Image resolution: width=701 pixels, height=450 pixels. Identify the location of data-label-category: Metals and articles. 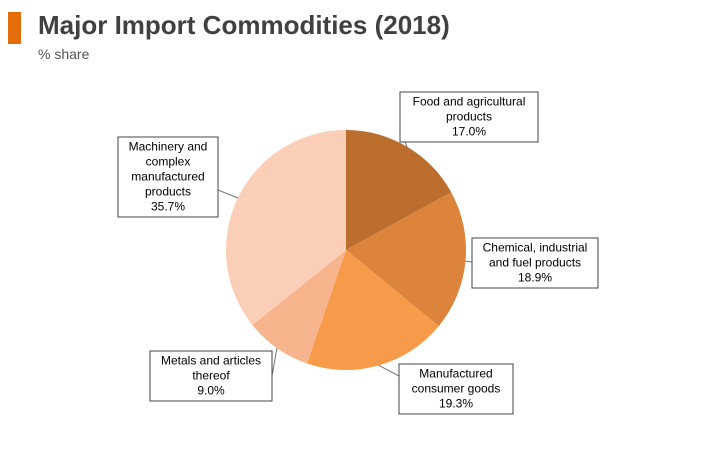
(211, 361).